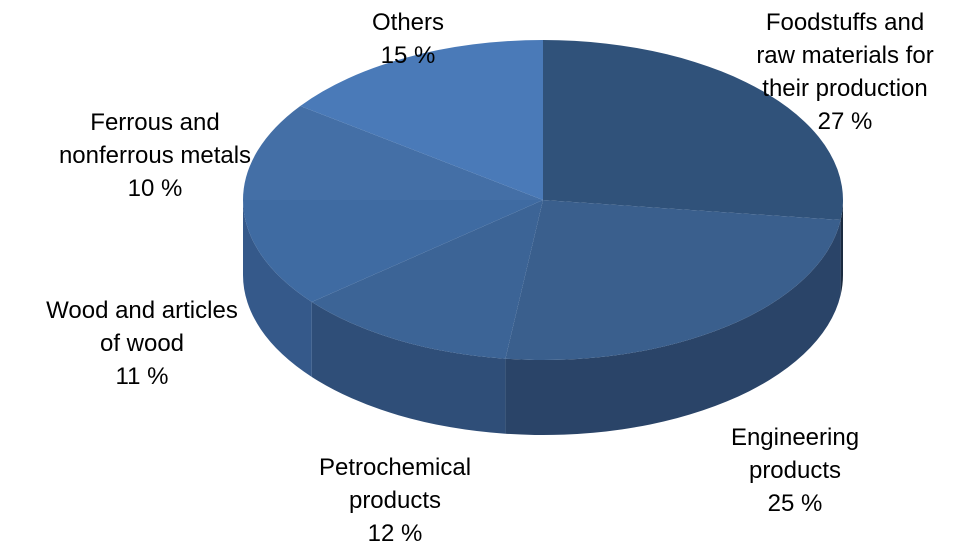 Image resolution: width=953 pixels, height=550 pixels. I want to click on pie-slice-wood-and-articles-of-wood, so click(393, 251).